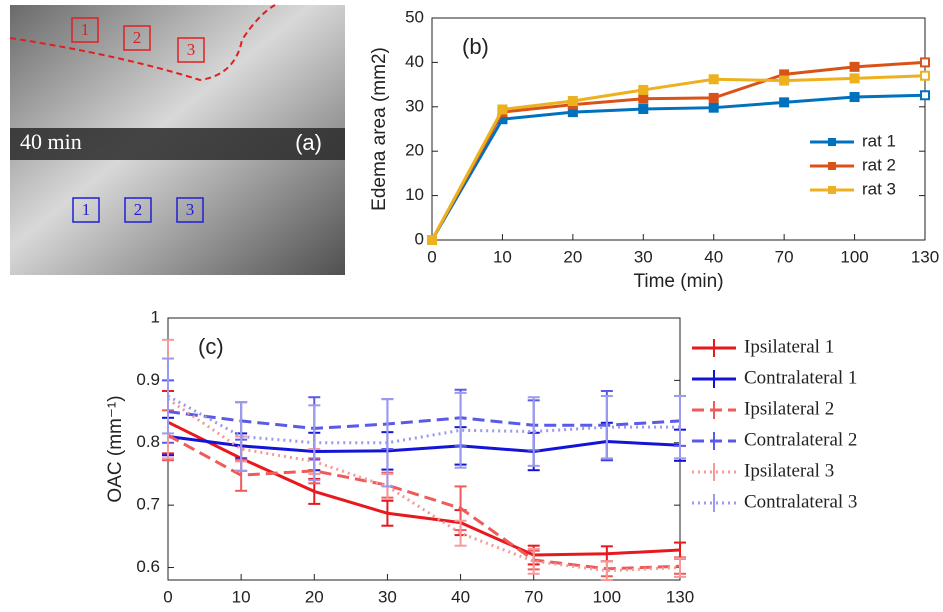 This screenshot has width=943, height=612. Describe the element at coordinates (789, 470) in the screenshot. I see `legend-label: Ipsilateral 3` at that location.